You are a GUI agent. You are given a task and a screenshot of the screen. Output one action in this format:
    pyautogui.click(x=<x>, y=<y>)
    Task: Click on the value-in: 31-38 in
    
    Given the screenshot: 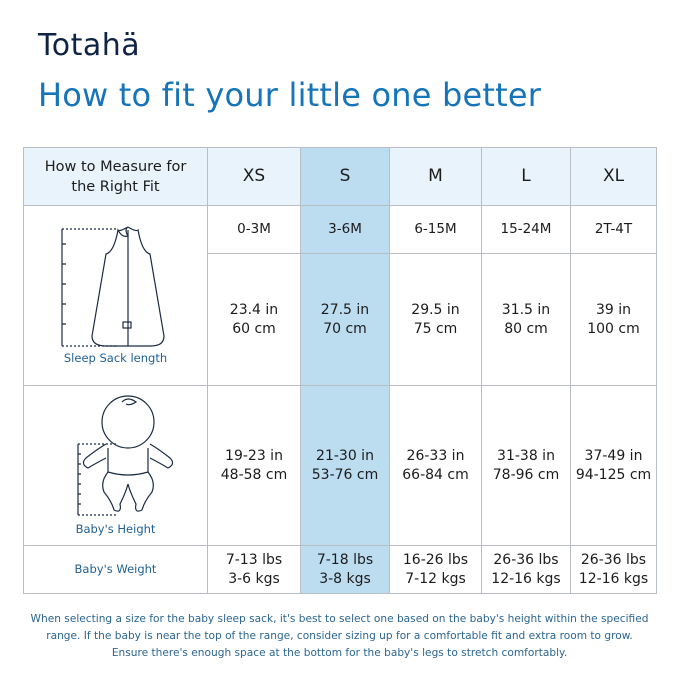 What is the action you would take?
    pyautogui.click(x=526, y=455)
    